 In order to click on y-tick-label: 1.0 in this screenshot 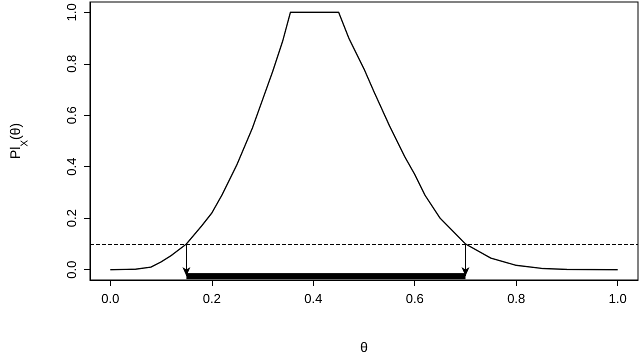, I will do `click(71, 12)`.